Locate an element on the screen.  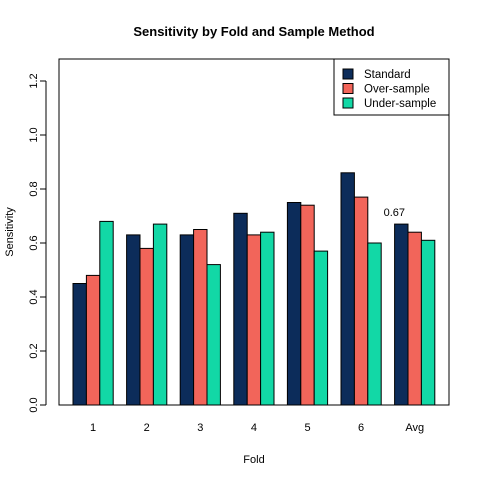
bar-over-sample-avg is located at coordinates (414, 318).